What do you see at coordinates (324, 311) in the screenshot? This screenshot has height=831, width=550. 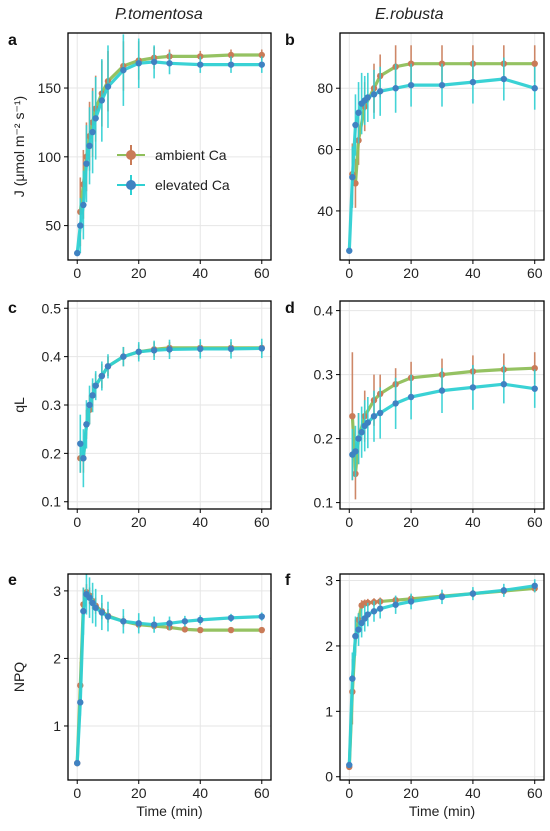 I see `y-tick-label: 0.4` at bounding box center [324, 311].